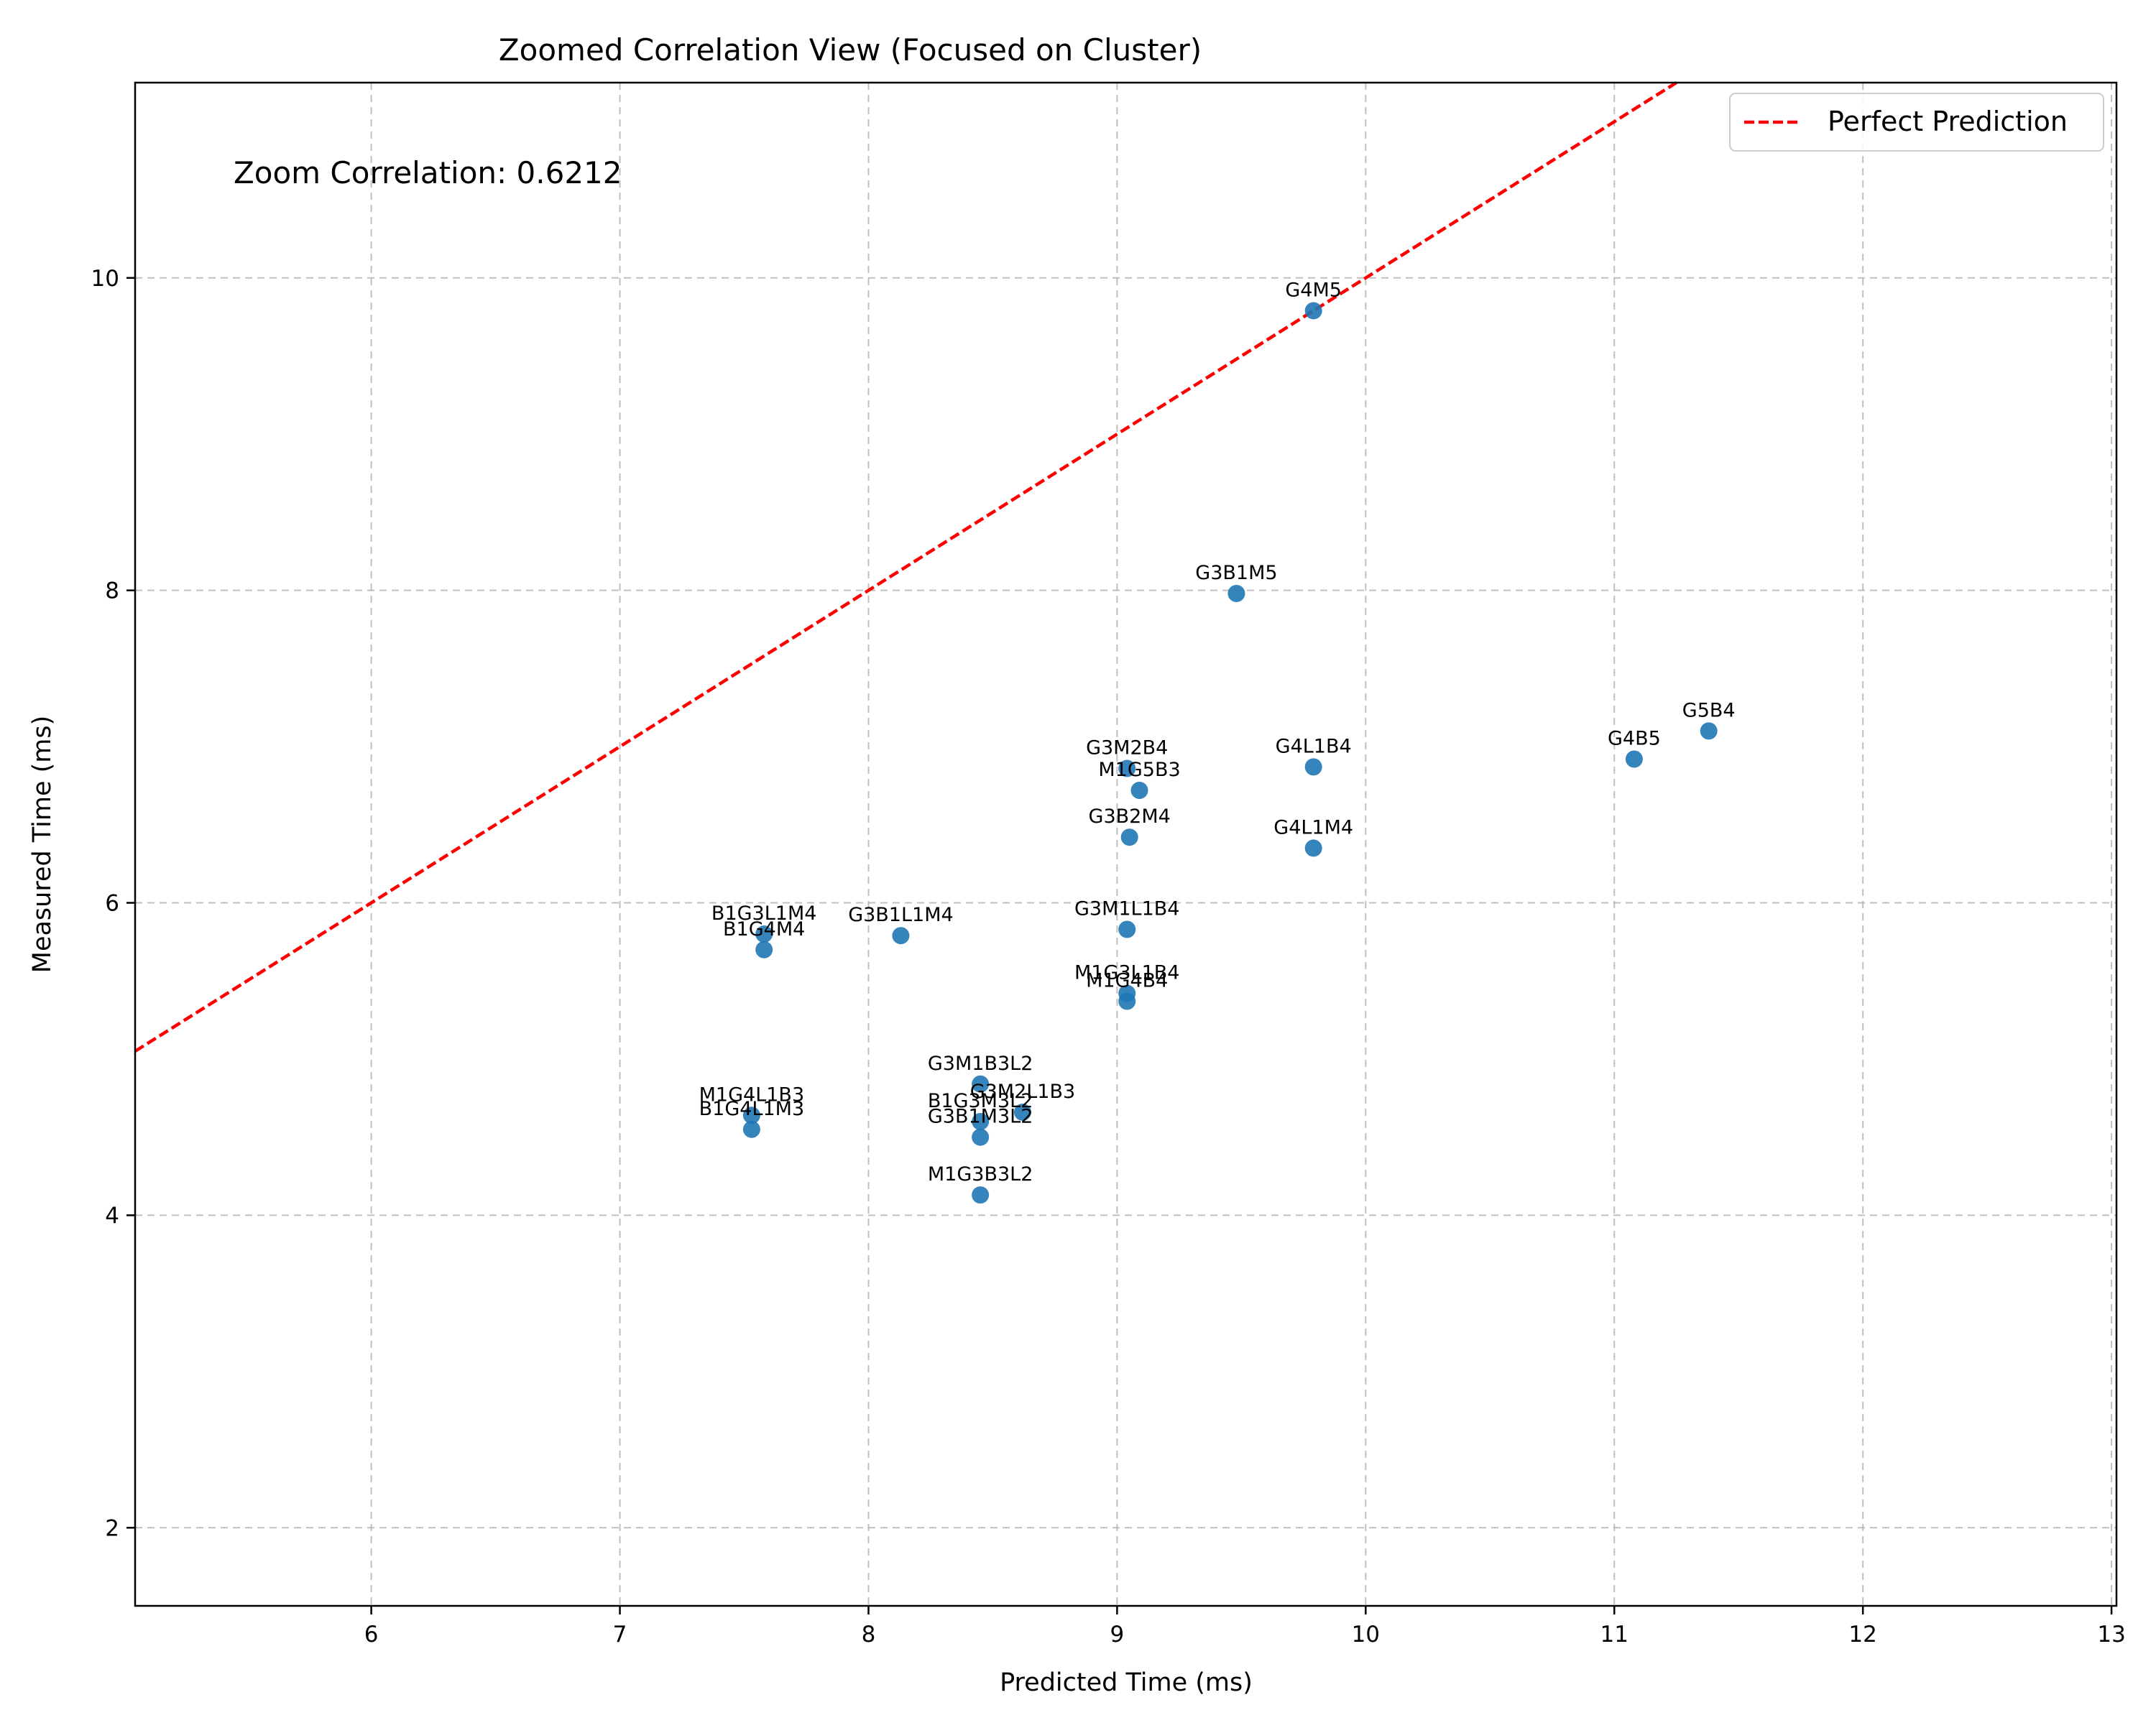  Describe the element at coordinates (1127, 981) in the screenshot. I see `point-label-m1g4b4: M1G4B4` at that location.